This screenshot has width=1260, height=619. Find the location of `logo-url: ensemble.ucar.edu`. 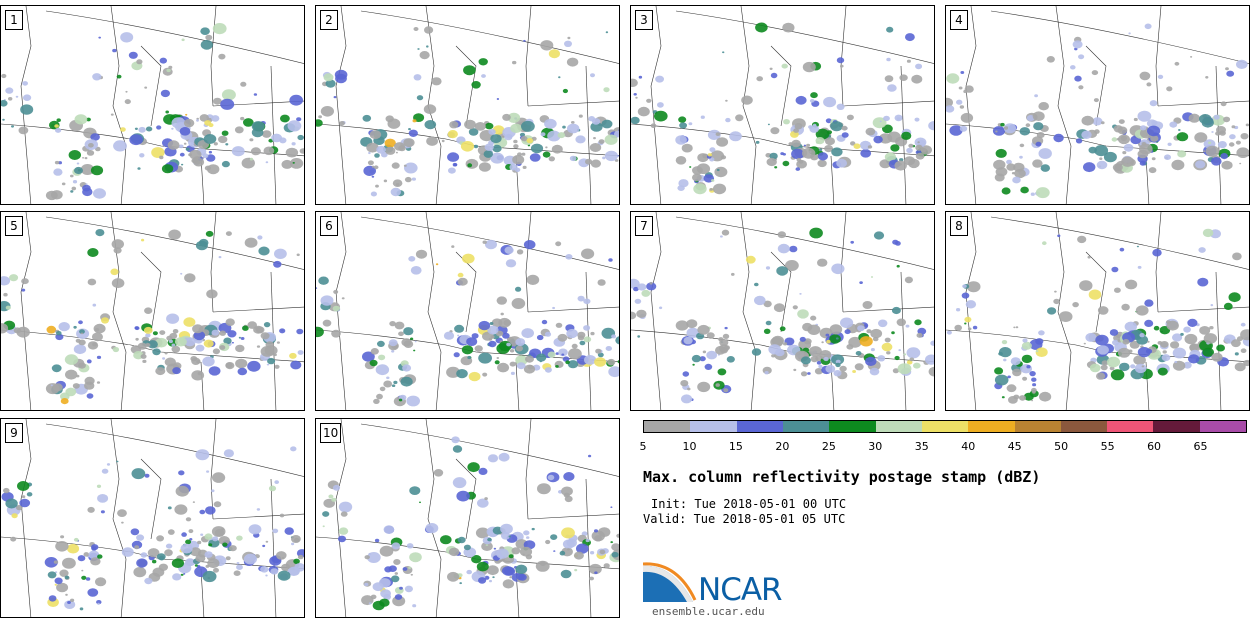

logo-url: ensemble.ucar.edu is located at coordinates (708, 611).